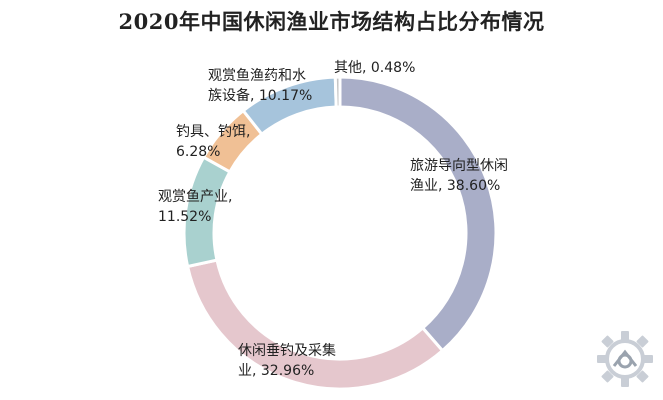  Describe the element at coordinates (276, 371) in the screenshot. I see `slice-label-line: 业, 32.96%` at that location.